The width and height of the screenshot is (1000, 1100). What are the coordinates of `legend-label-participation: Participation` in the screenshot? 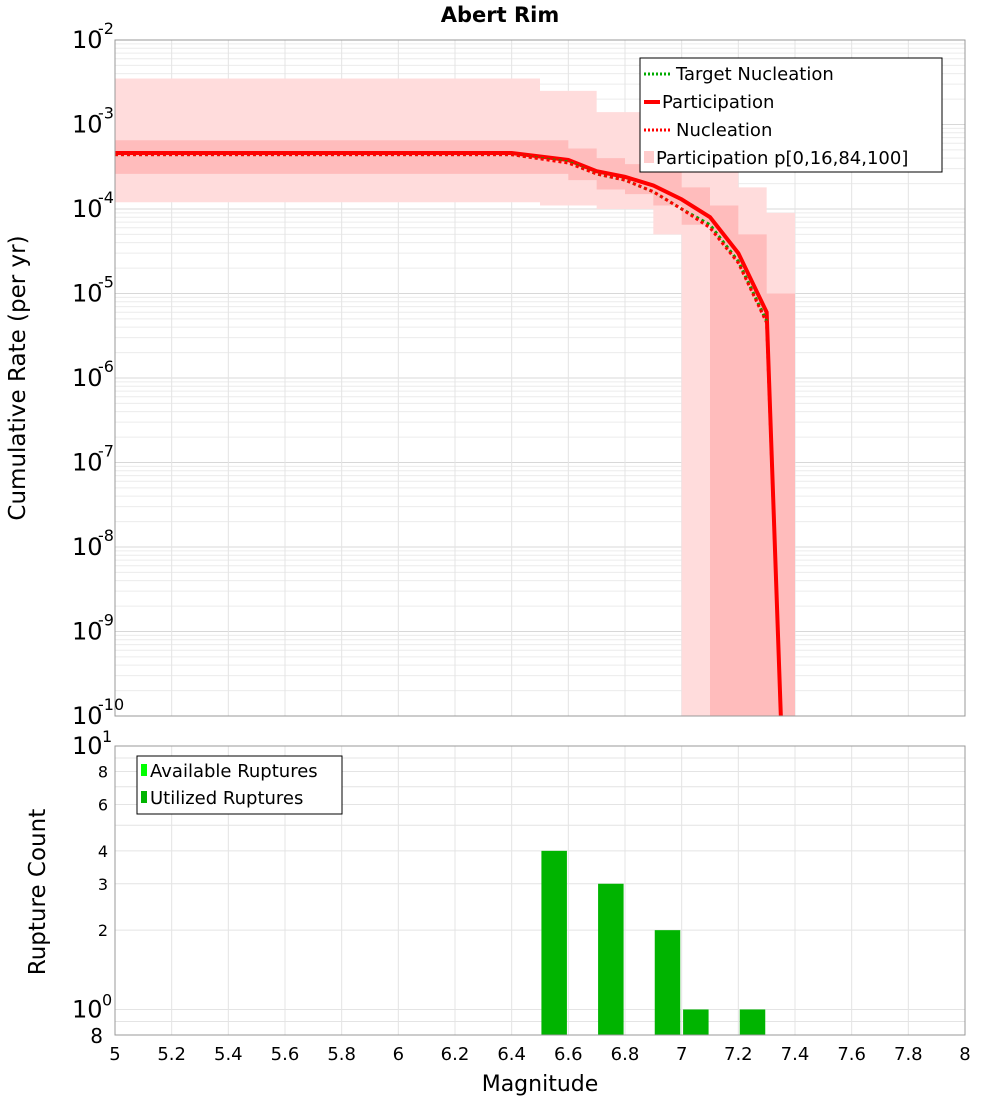 It's located at (718, 102).